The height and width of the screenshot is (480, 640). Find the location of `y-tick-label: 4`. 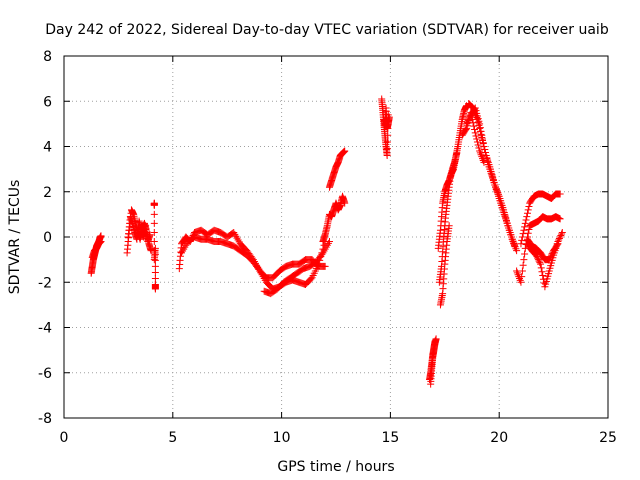

y-tick-label: 4 is located at coordinates (47, 148).